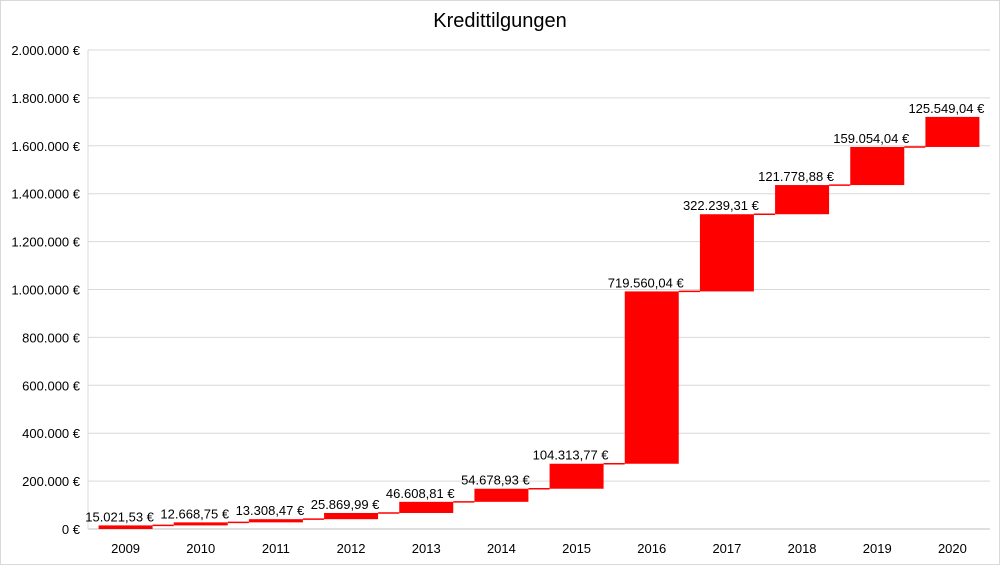 The height and width of the screenshot is (565, 1000). What do you see at coordinates (721, 205) in the screenshot?
I see `data-label: 322.239,31 €` at bounding box center [721, 205].